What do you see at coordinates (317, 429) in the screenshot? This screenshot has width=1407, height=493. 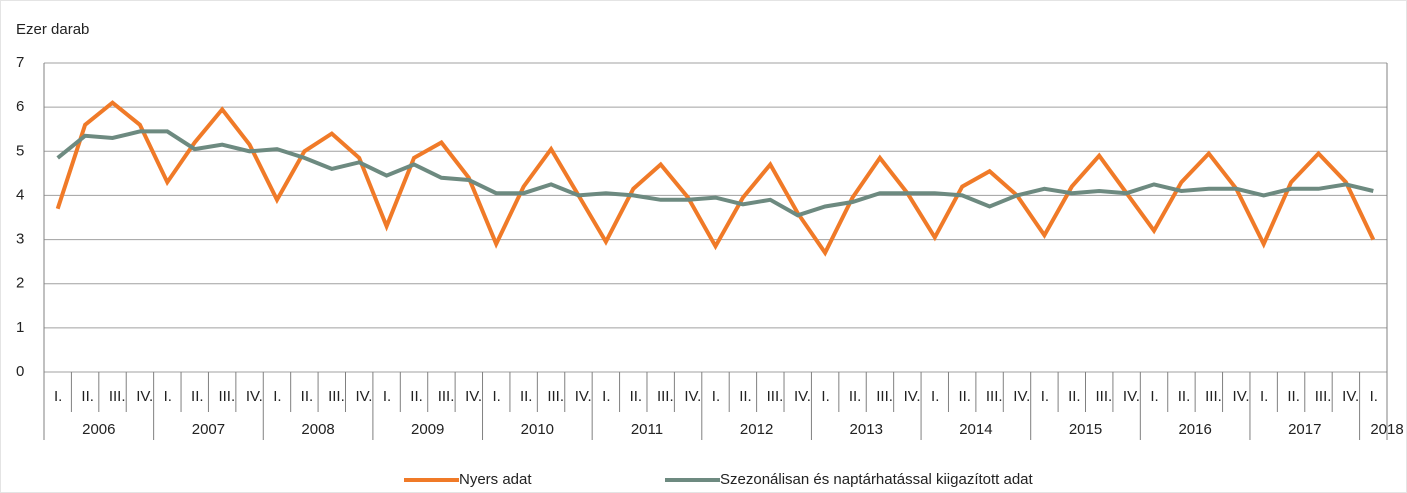 I see `year-label: 2008` at bounding box center [317, 429].